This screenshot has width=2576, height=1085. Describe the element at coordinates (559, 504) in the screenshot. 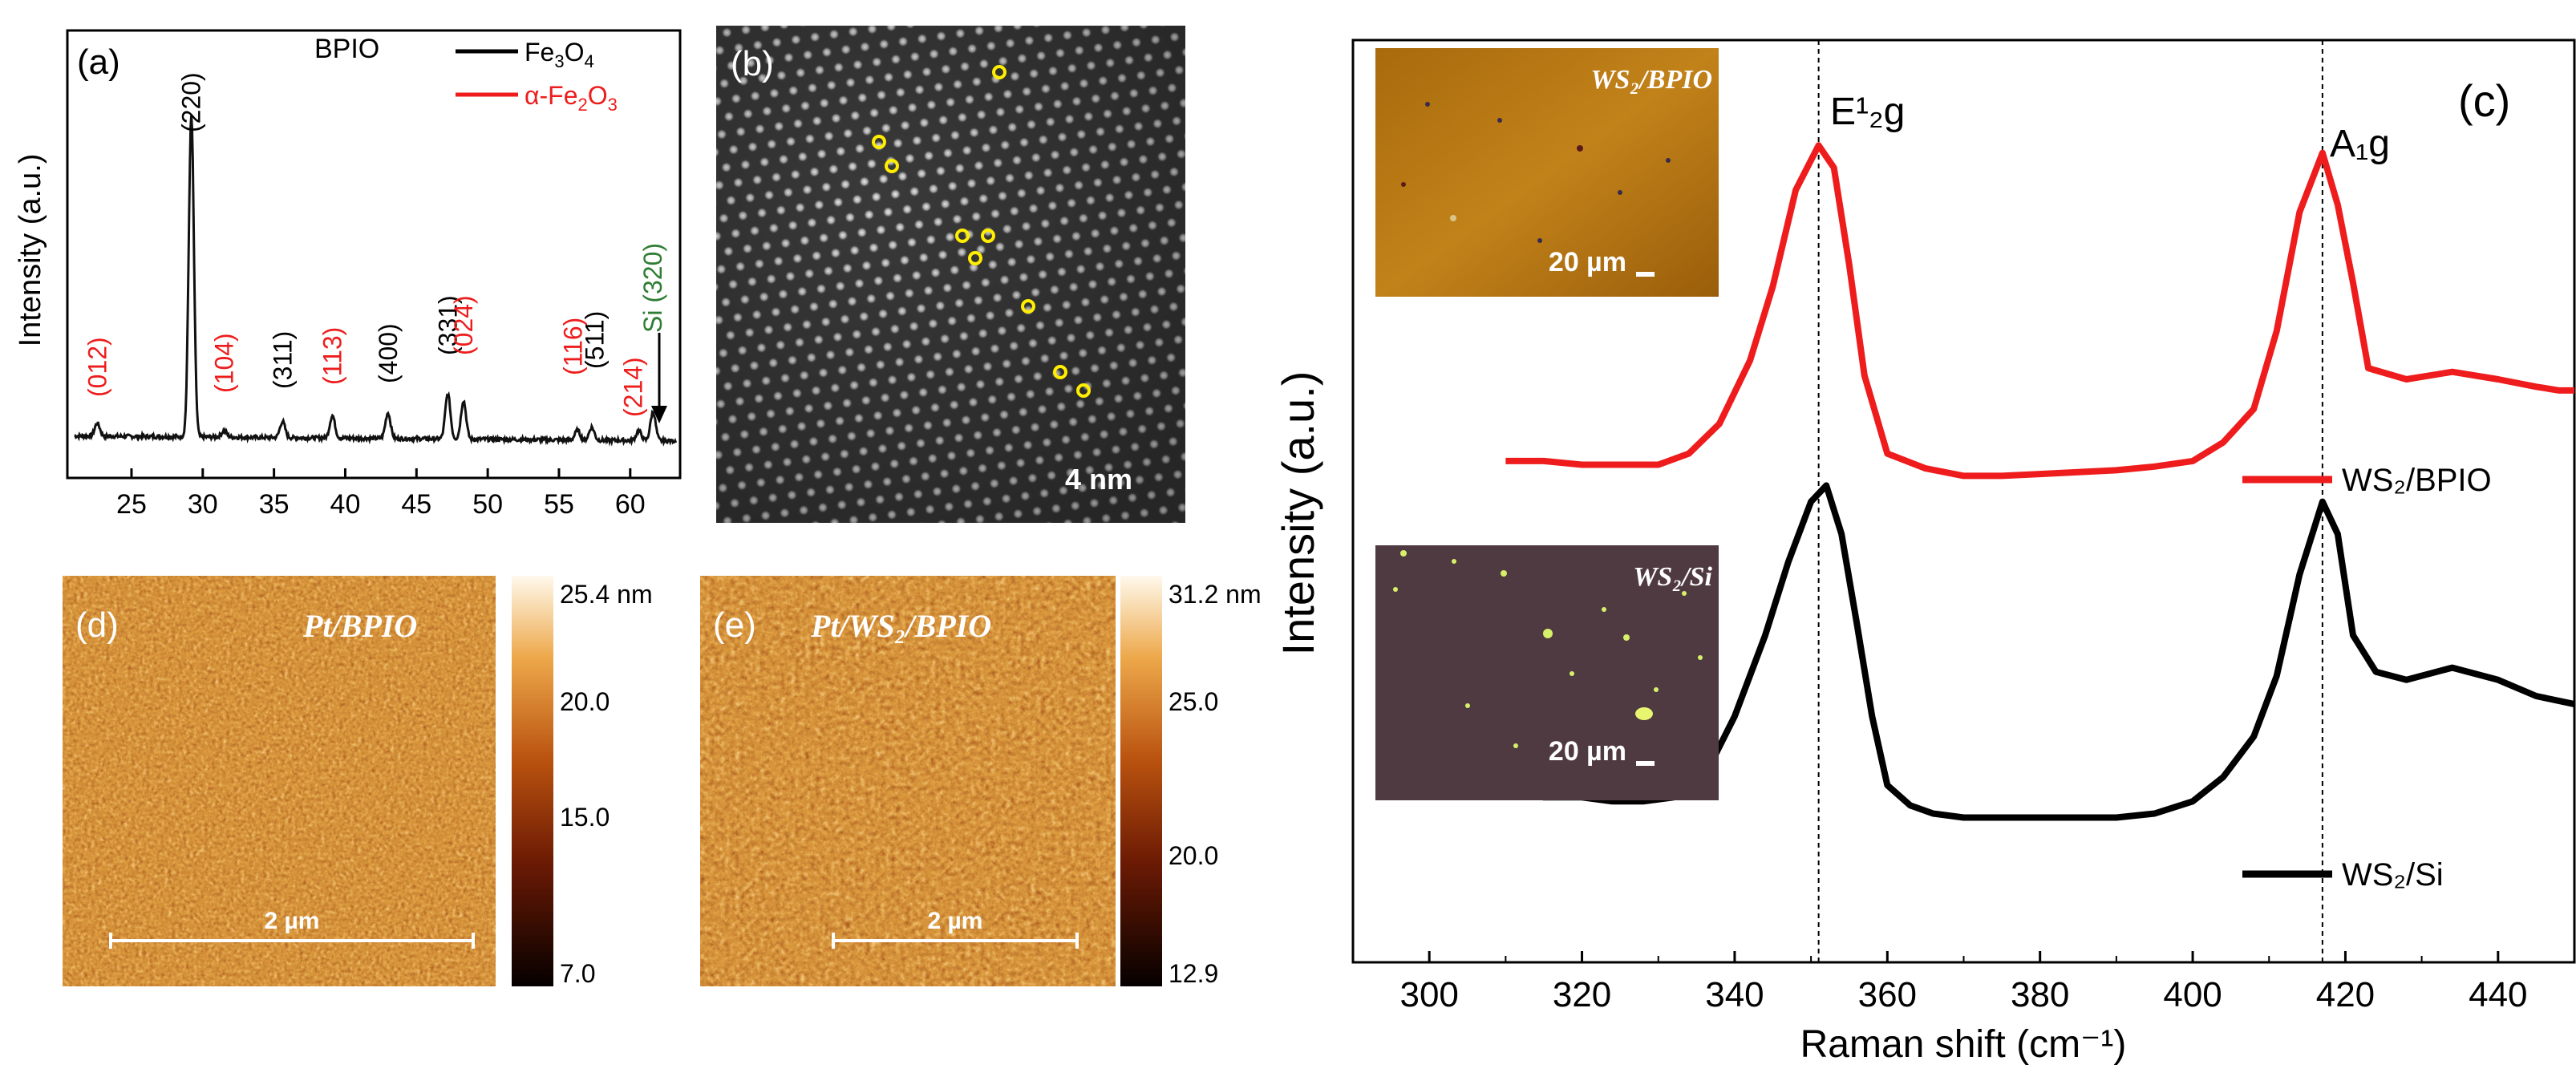

I see `xrd-x-tick-label: 55` at that location.